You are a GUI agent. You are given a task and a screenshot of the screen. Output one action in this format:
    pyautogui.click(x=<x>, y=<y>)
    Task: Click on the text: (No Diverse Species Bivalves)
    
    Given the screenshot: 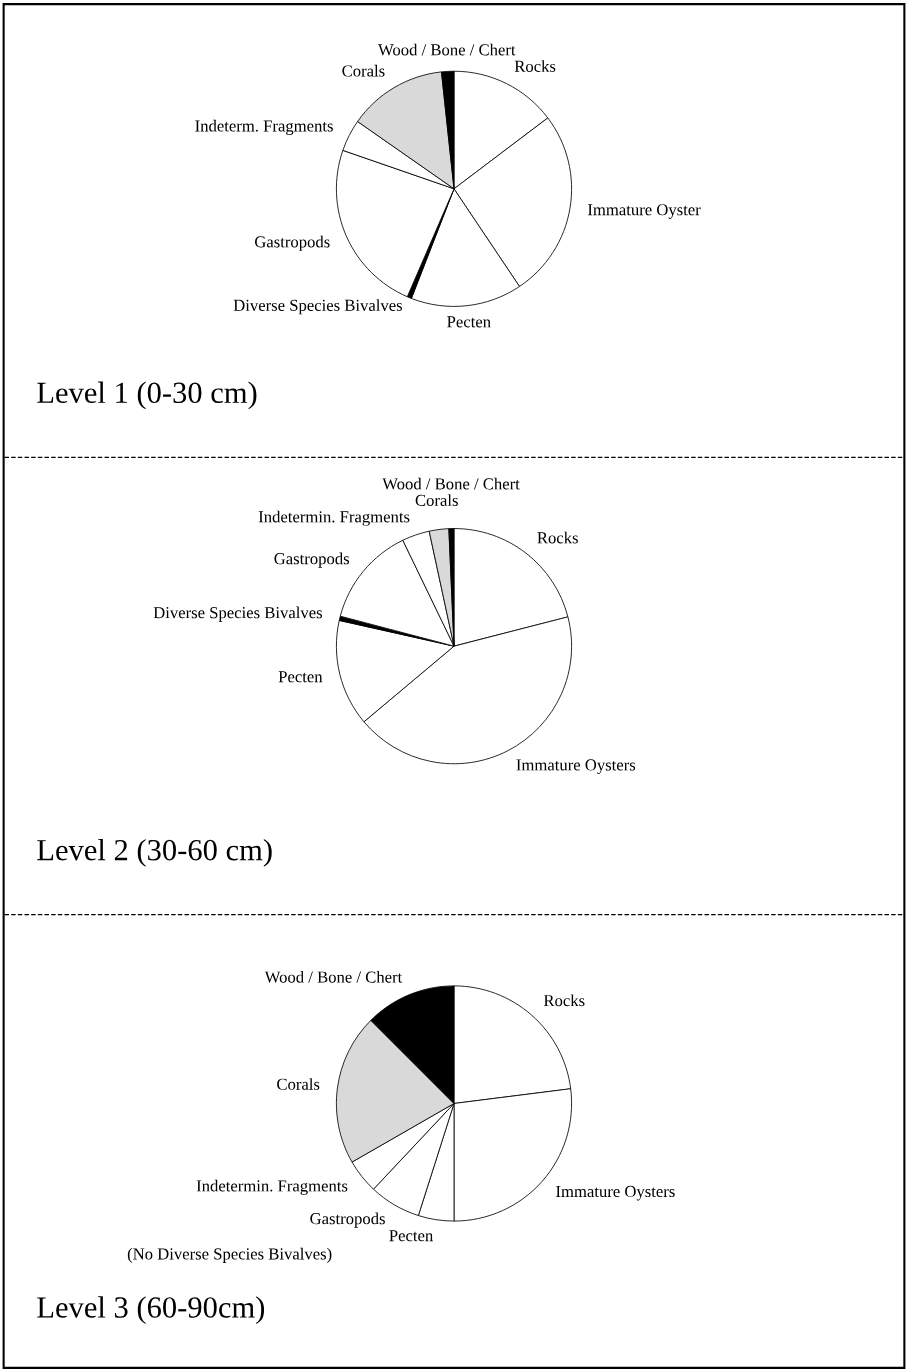 What is the action you would take?
    pyautogui.click(x=229, y=1255)
    